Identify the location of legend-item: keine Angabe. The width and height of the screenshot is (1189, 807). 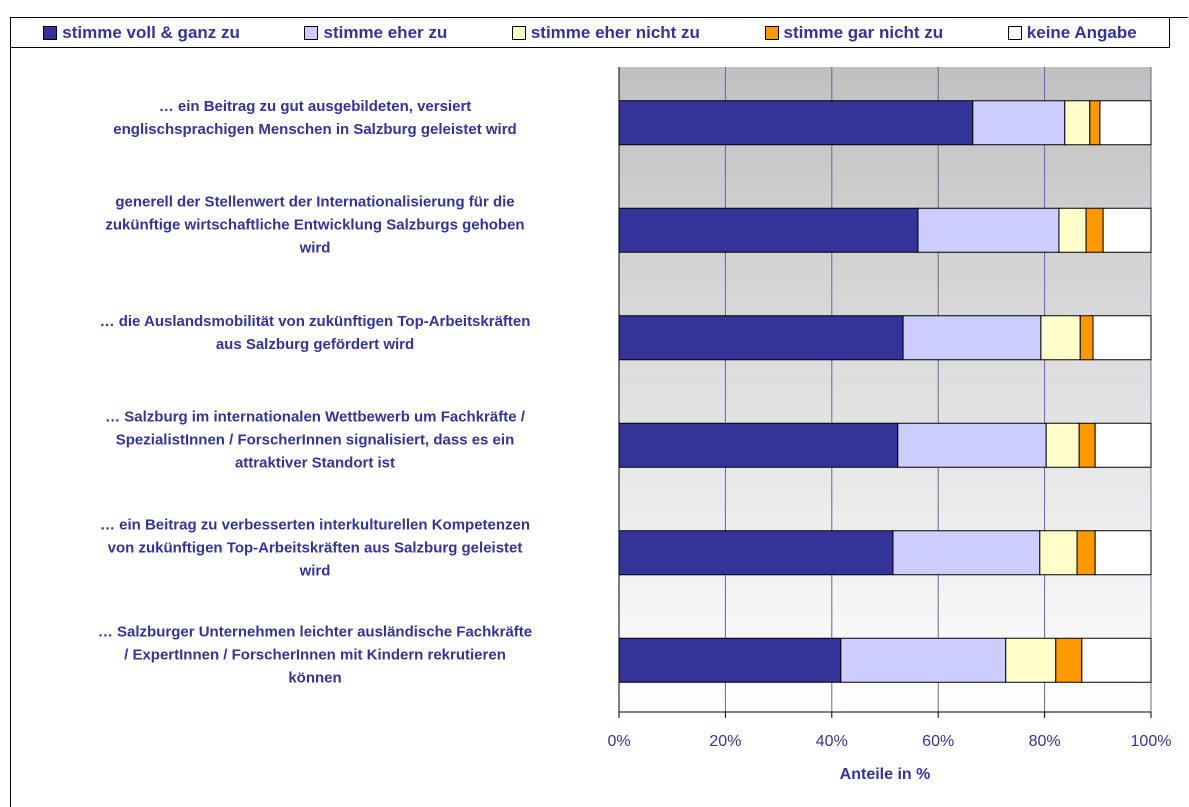
(1072, 32).